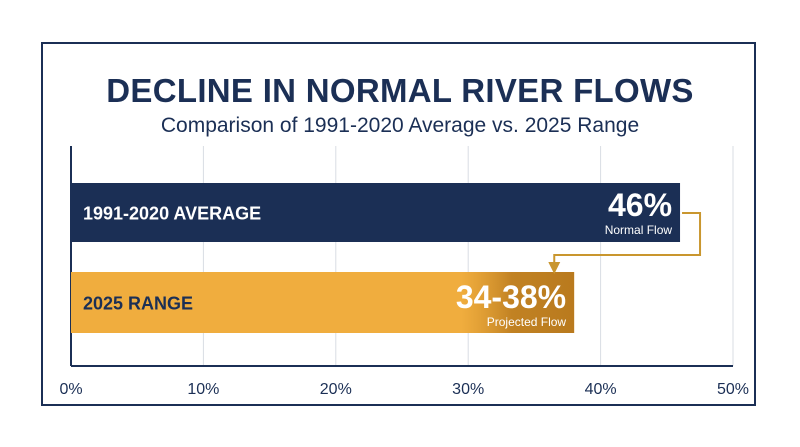 The image size is (800, 447). Describe the element at coordinates (70, 389) in the screenshot. I see `x-tick-label: 0%` at that location.